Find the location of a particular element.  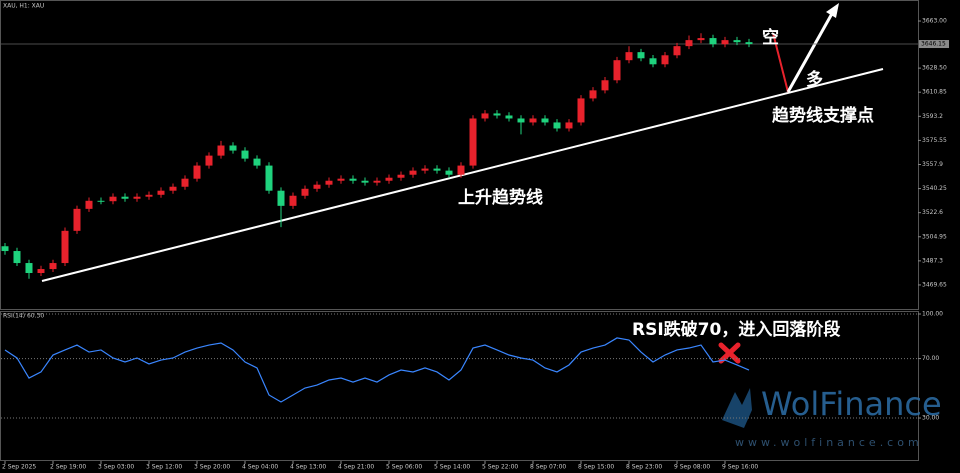

x-tick-label: 4 Sep 21:00 is located at coordinates (356, 467).